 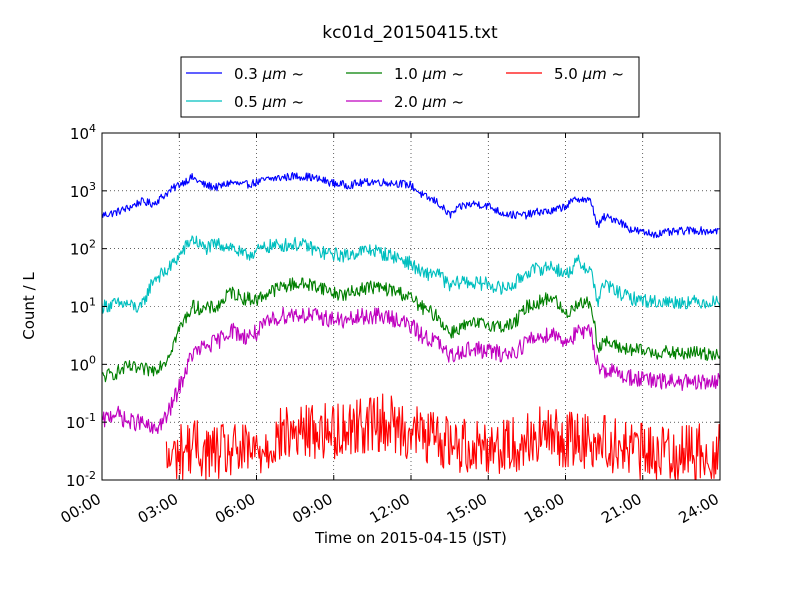 I want to click on y-tick-exponent: 3, so click(x=92, y=186).